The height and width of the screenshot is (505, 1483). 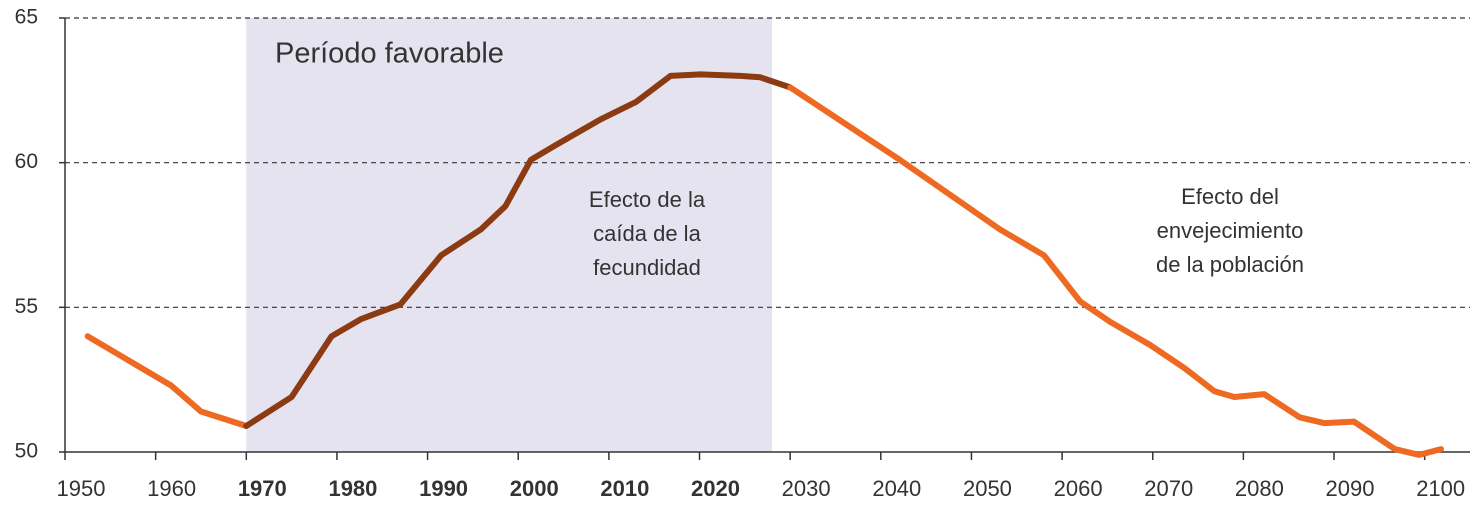 What do you see at coordinates (647, 233) in the screenshot?
I see `annotation: caída de la` at bounding box center [647, 233].